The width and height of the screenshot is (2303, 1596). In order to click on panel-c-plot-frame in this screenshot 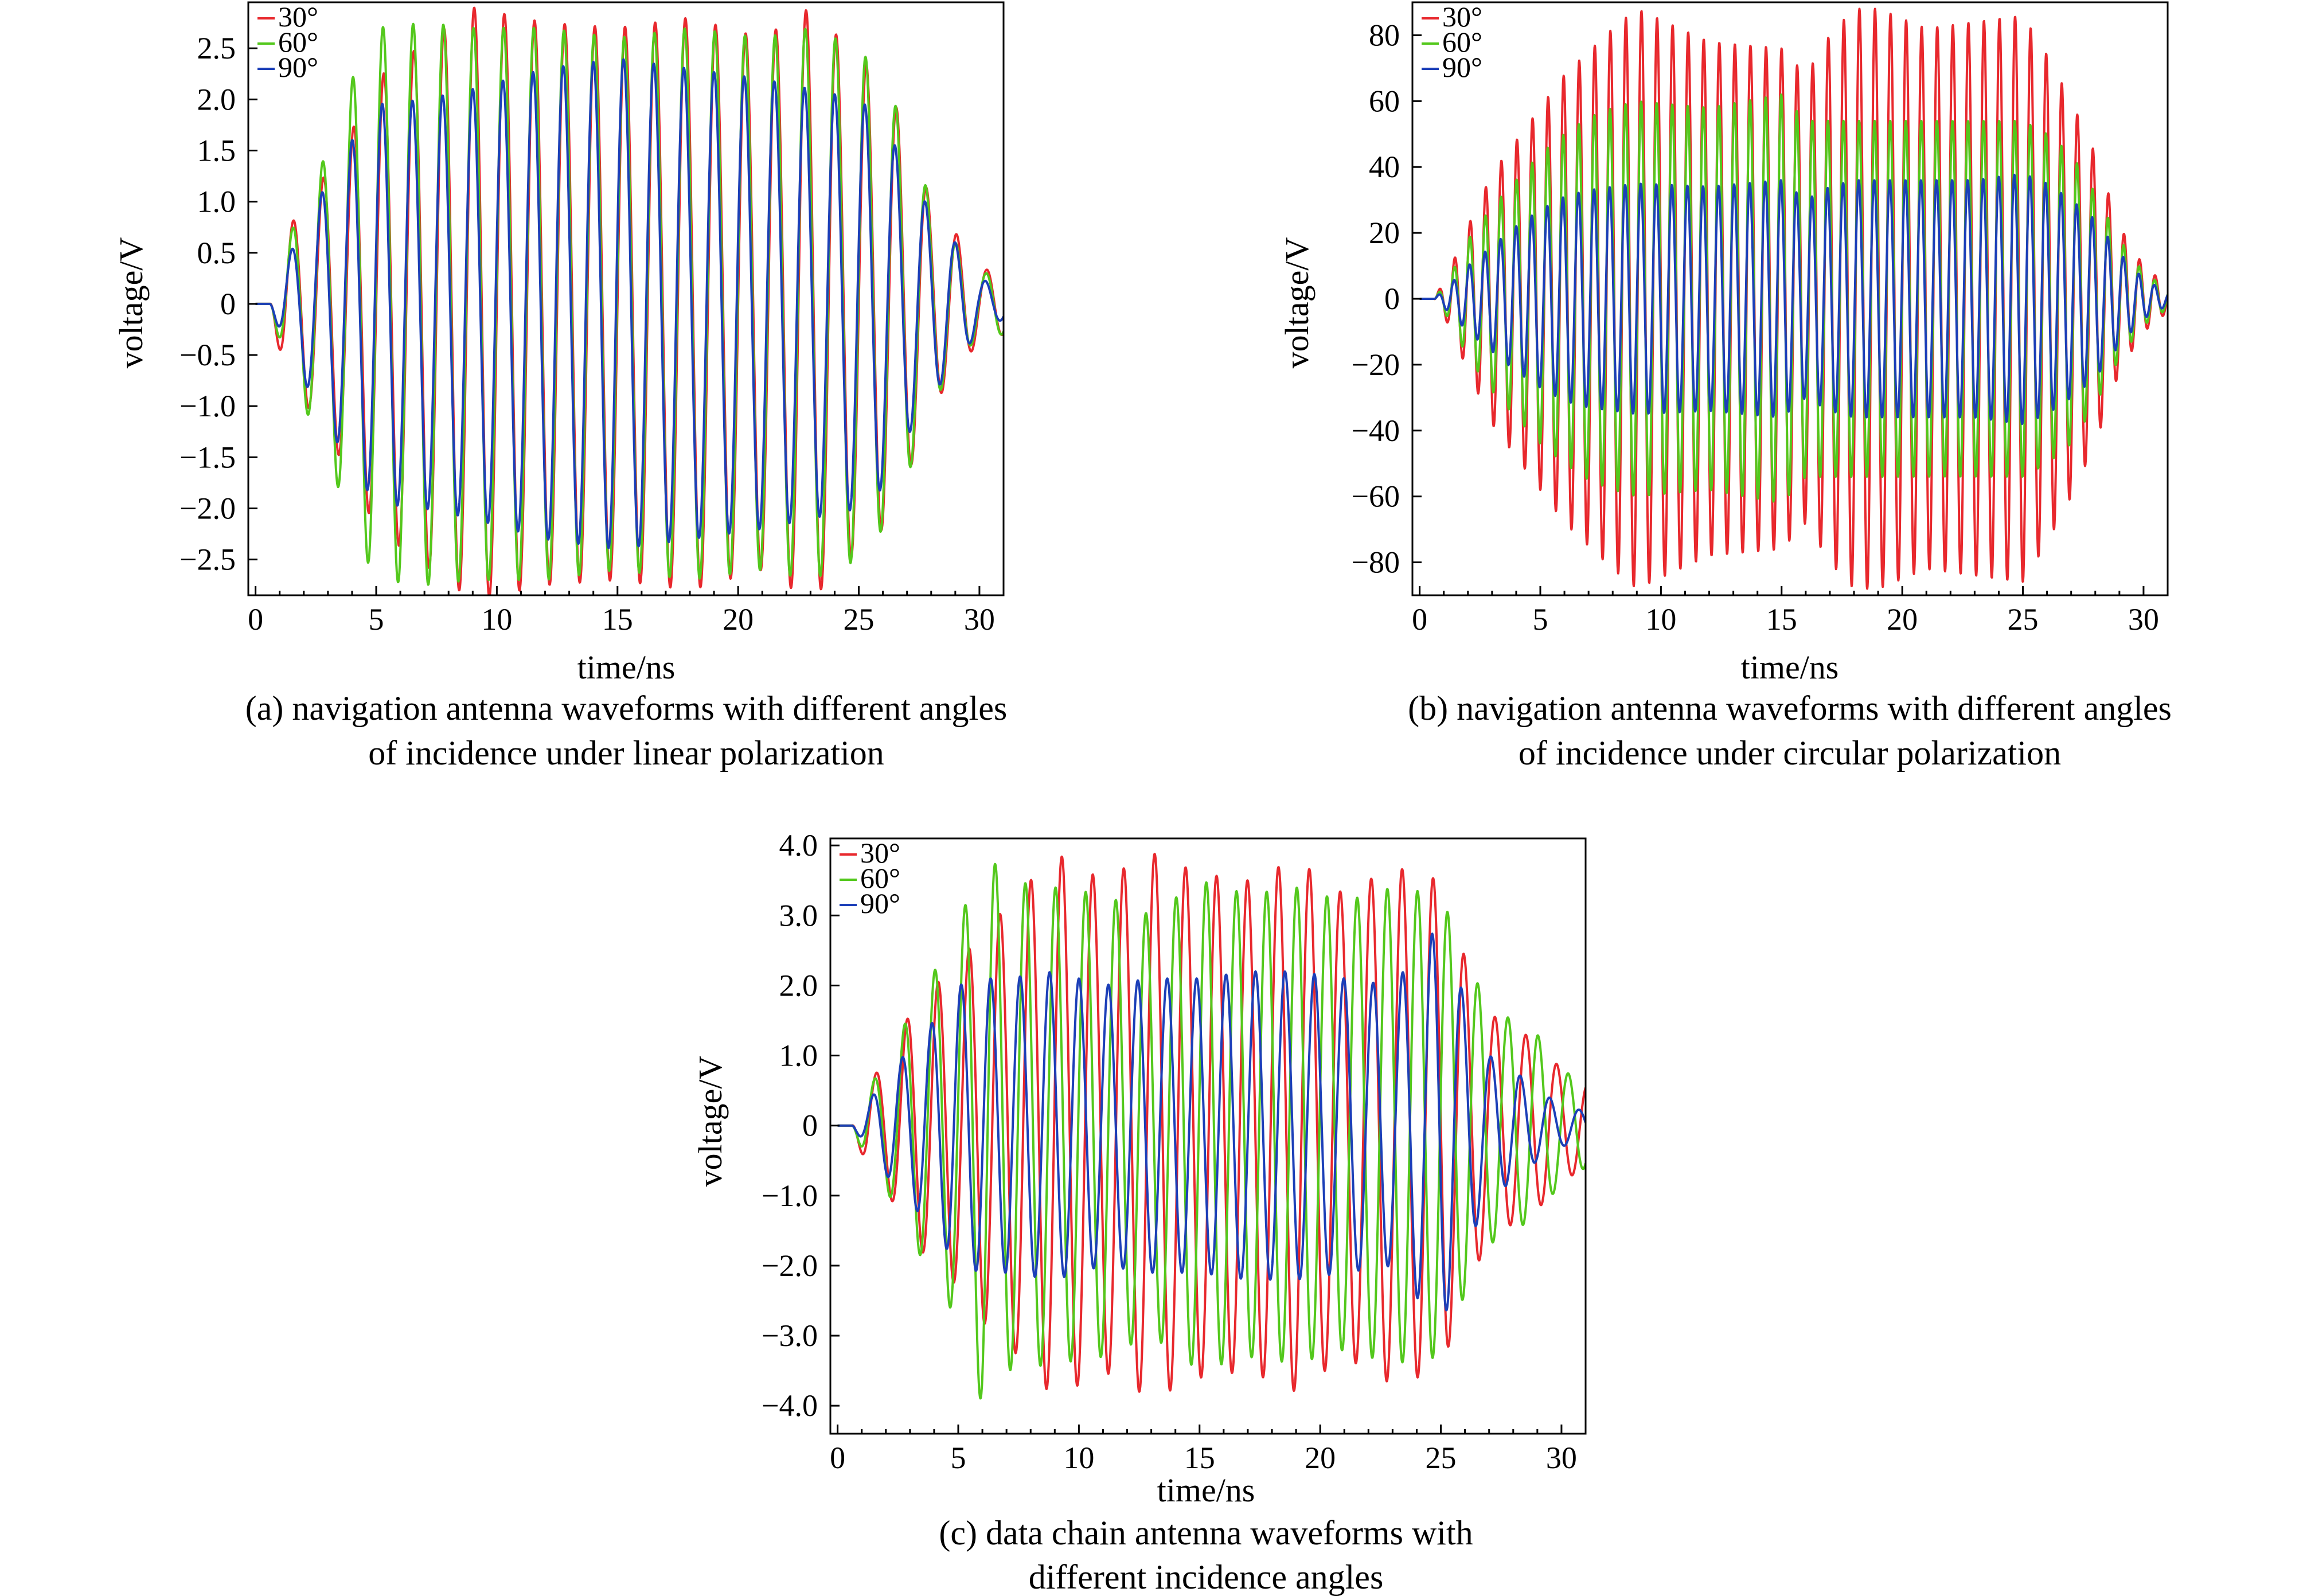, I will do `click(1208, 1136)`.